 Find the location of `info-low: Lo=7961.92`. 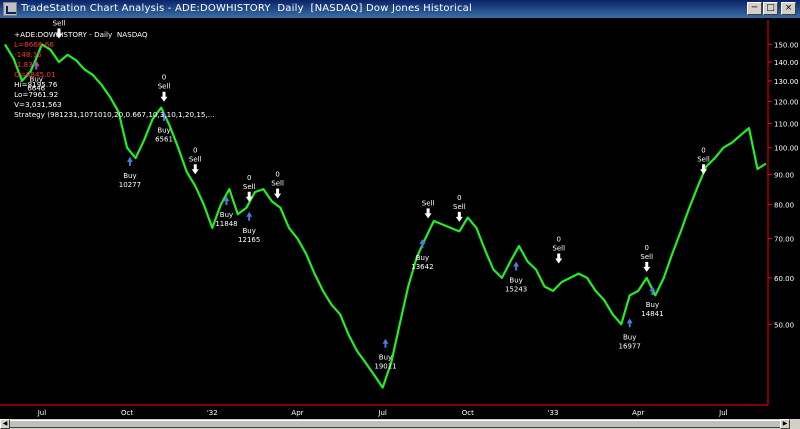

info-low: Lo=7961.92 is located at coordinates (36, 94).